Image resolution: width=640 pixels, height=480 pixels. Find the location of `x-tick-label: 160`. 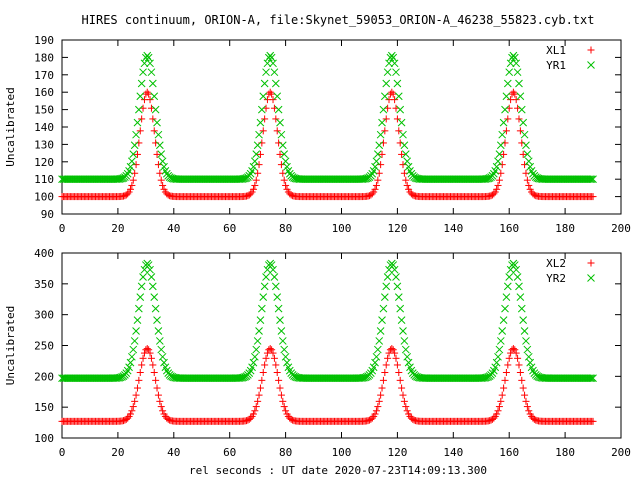

x-tick-label: 160 is located at coordinates (509, 228).